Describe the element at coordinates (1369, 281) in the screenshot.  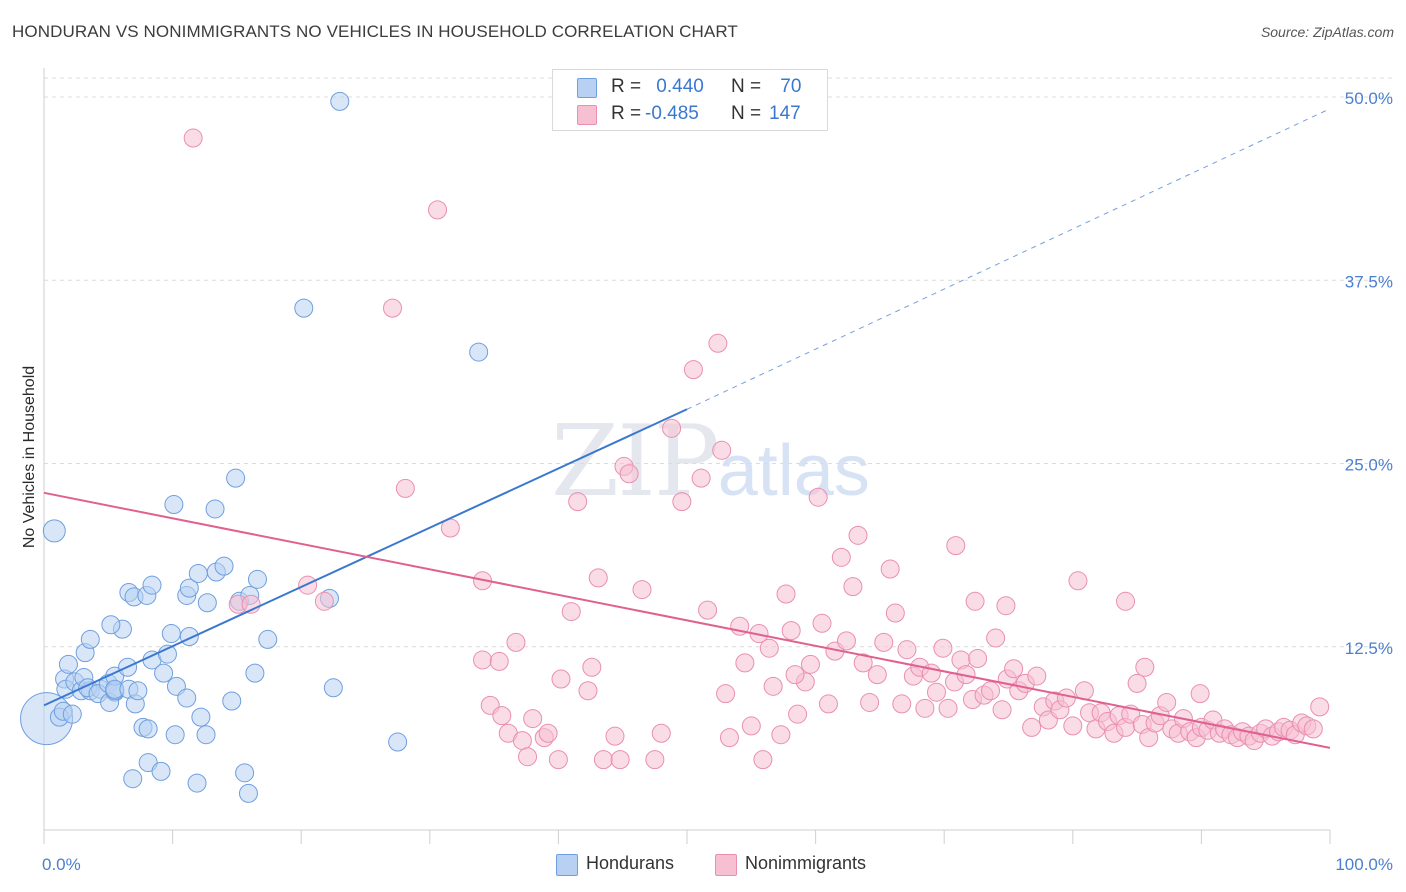
I see `y-tick-label: 37.5%` at that location.